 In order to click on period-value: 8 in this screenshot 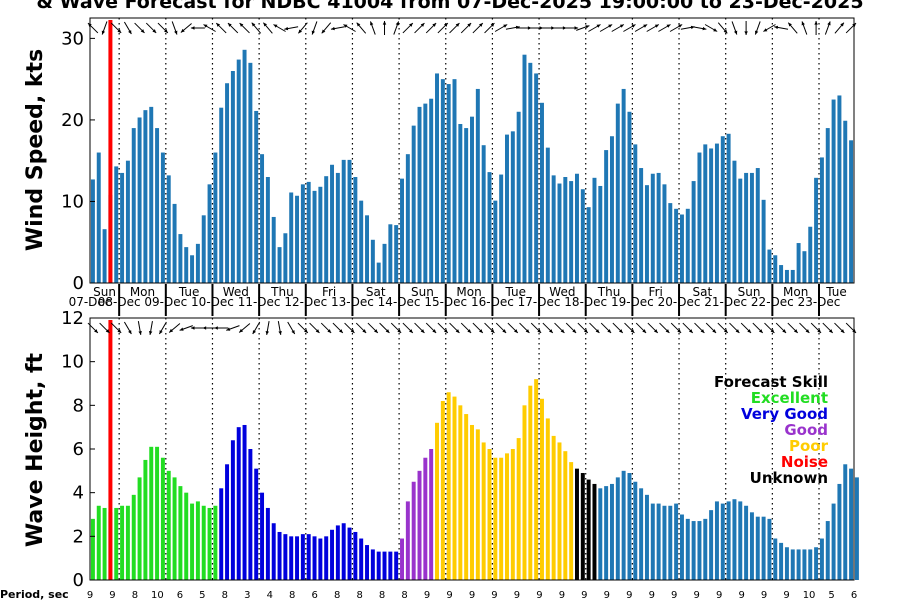, I will do `click(225, 595)`.